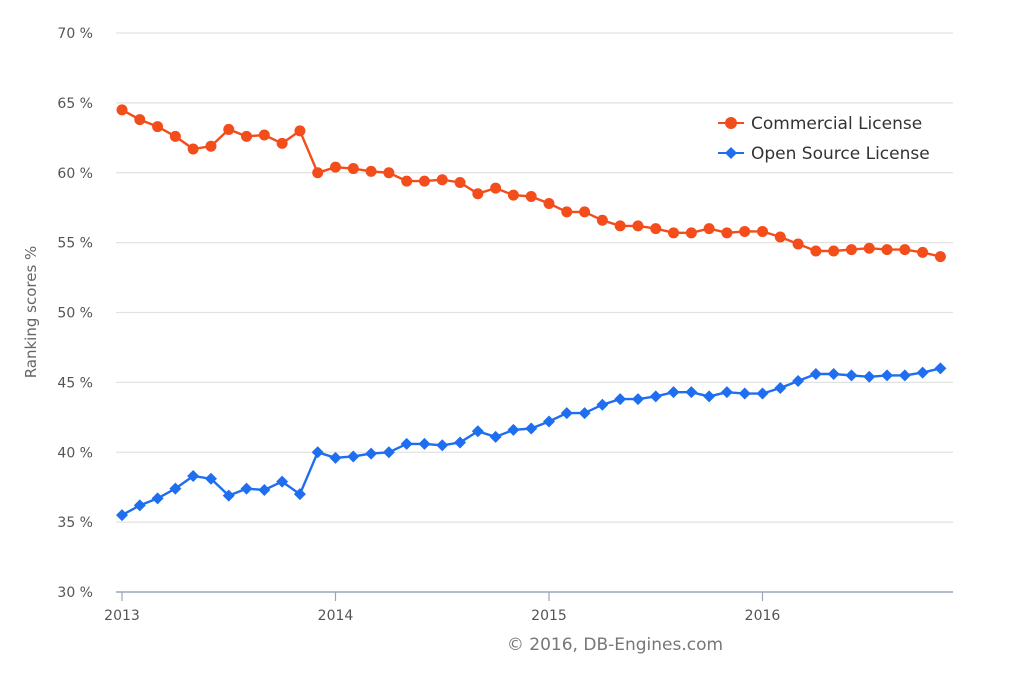 This screenshot has height=683, width=1024. Describe the element at coordinates (615, 645) in the screenshot. I see `credit-link: © 2016, DB-Engines.com` at that location.